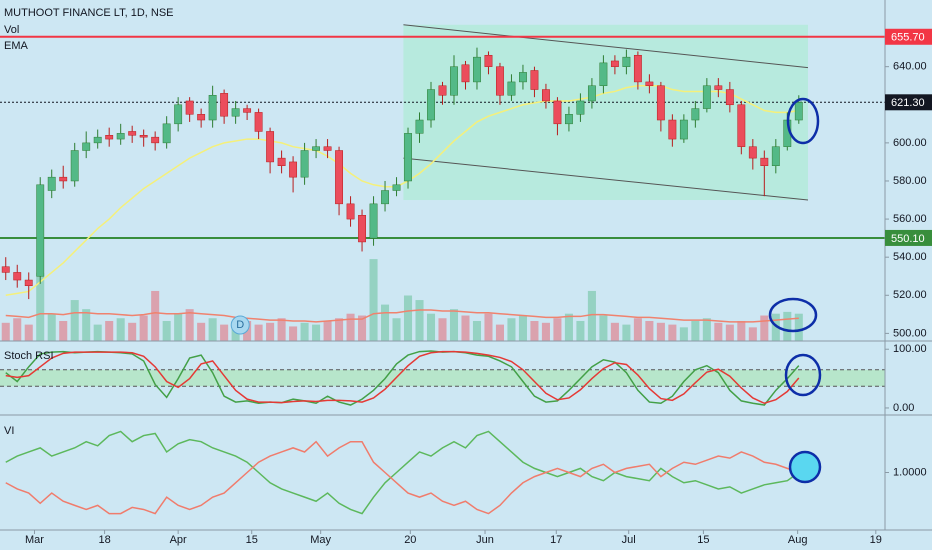  Describe the element at coordinates (903, 408) in the screenshot. I see `y-tick-label: 0.00` at that location.